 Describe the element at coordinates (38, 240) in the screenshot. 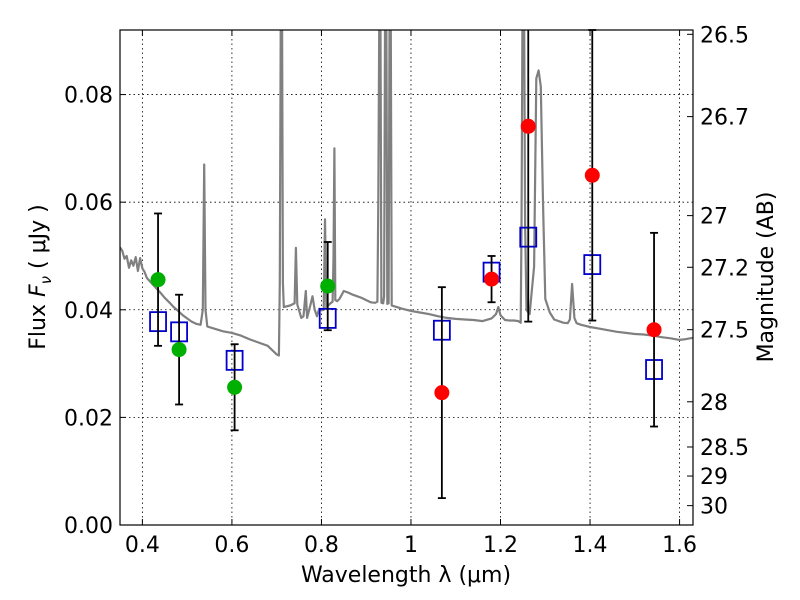

I see `y-axis-title-suffix: ( μJy )` at that location.